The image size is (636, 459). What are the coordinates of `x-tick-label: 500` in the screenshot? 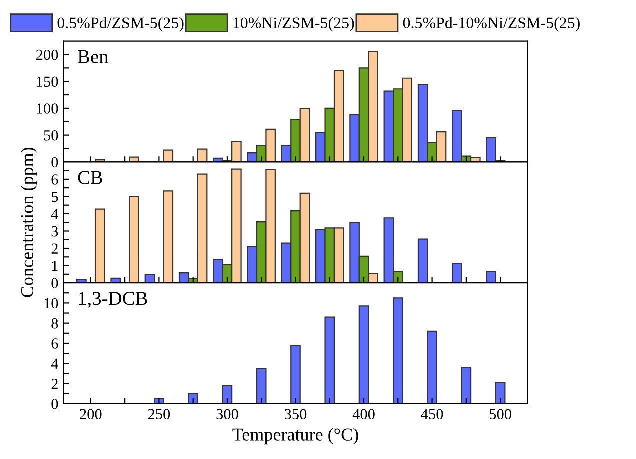 It's located at (501, 414).